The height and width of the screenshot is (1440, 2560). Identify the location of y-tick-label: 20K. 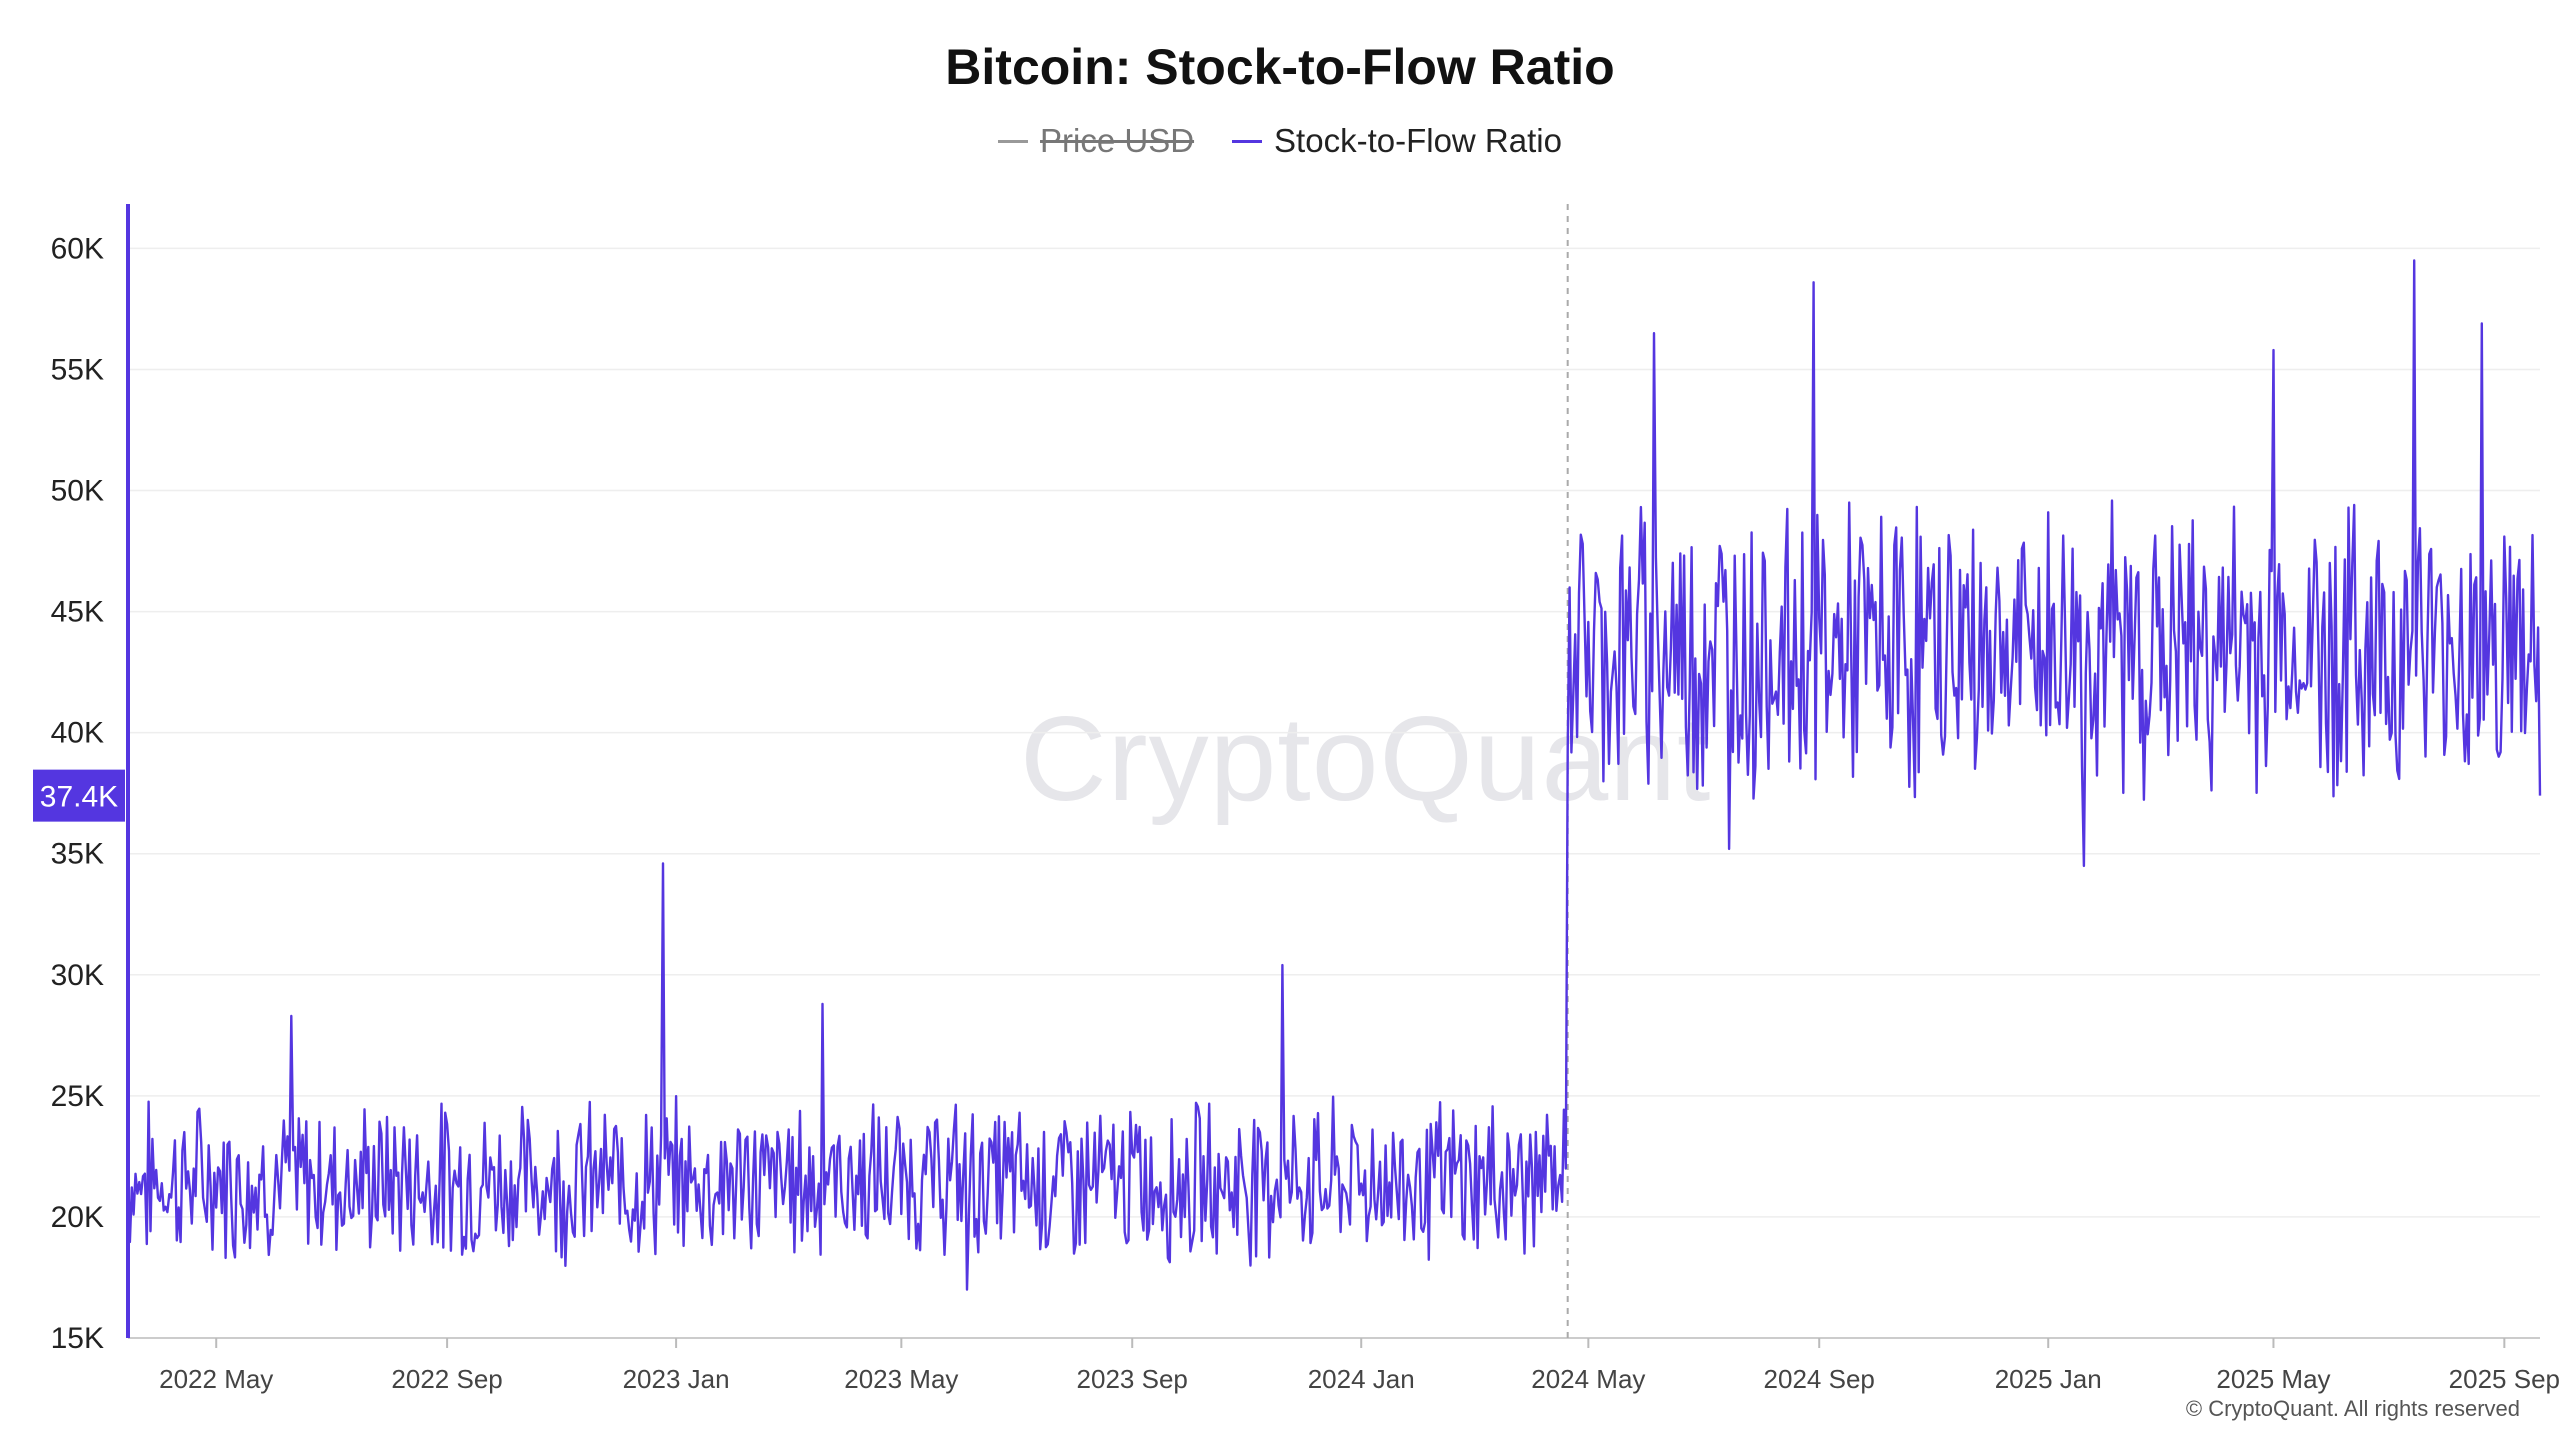
(77, 1217).